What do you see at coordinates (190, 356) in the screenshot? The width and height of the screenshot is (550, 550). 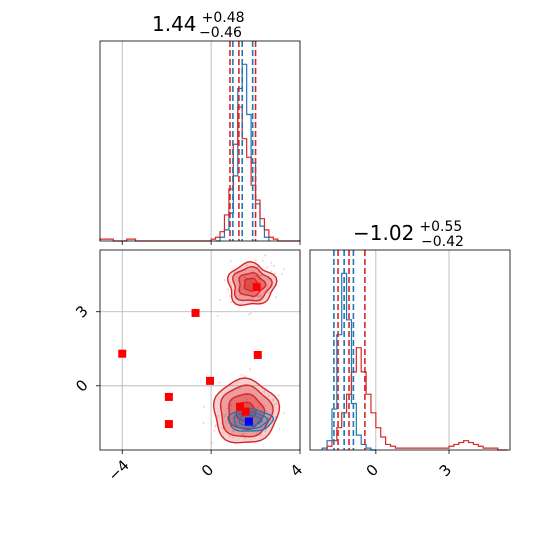 I see `marker-points` at bounding box center [190, 356].